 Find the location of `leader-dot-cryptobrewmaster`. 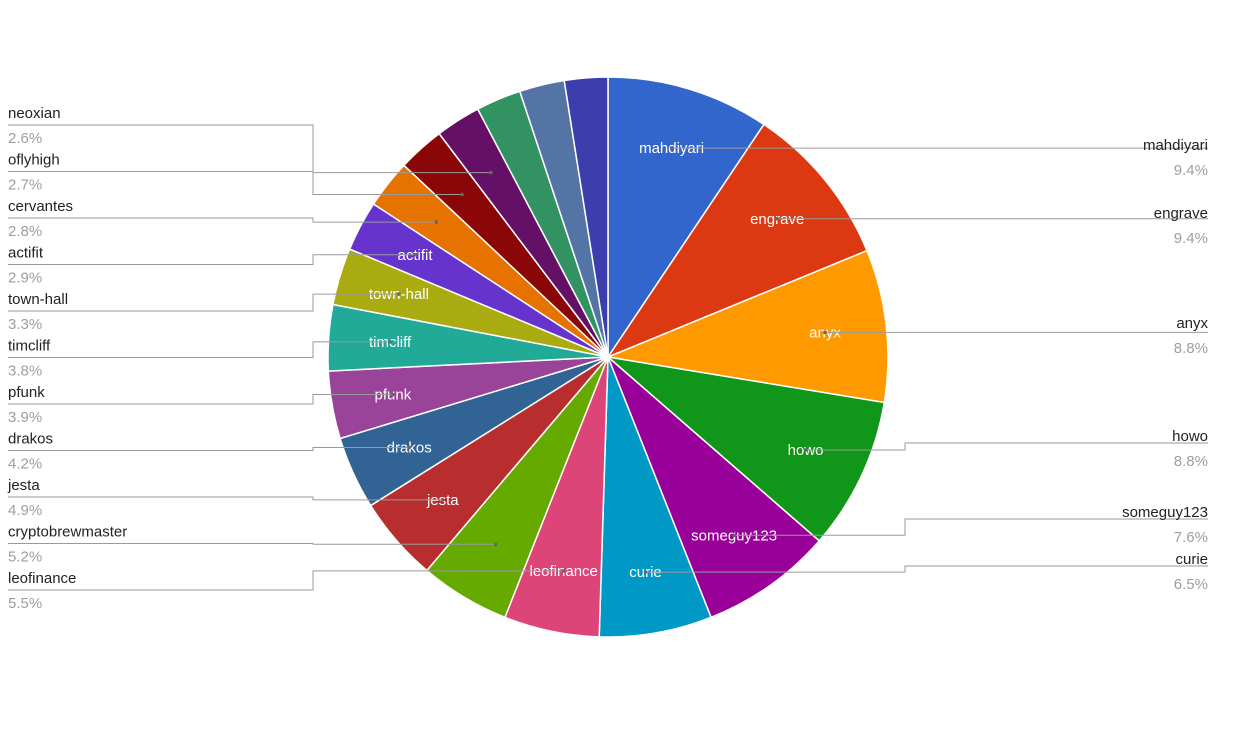

leader-dot-cryptobrewmaster is located at coordinates (495, 544).